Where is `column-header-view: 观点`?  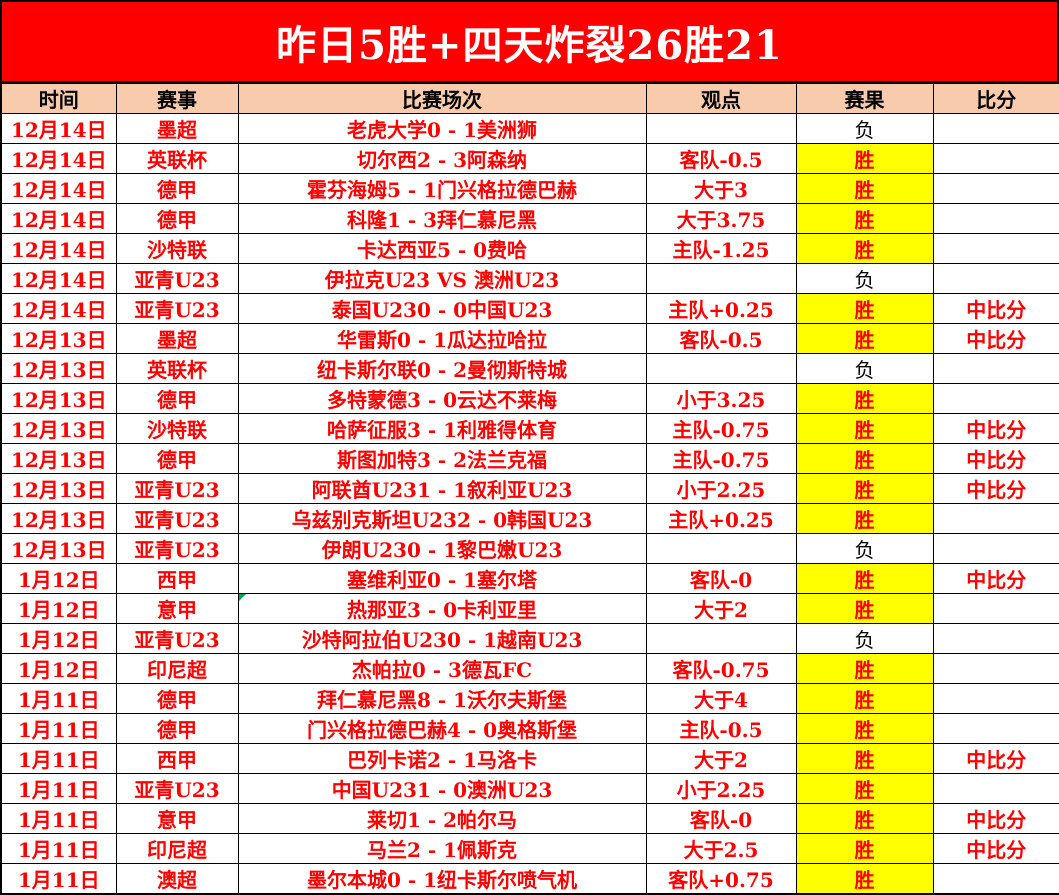 column-header-view: 观点 is located at coordinates (721, 98).